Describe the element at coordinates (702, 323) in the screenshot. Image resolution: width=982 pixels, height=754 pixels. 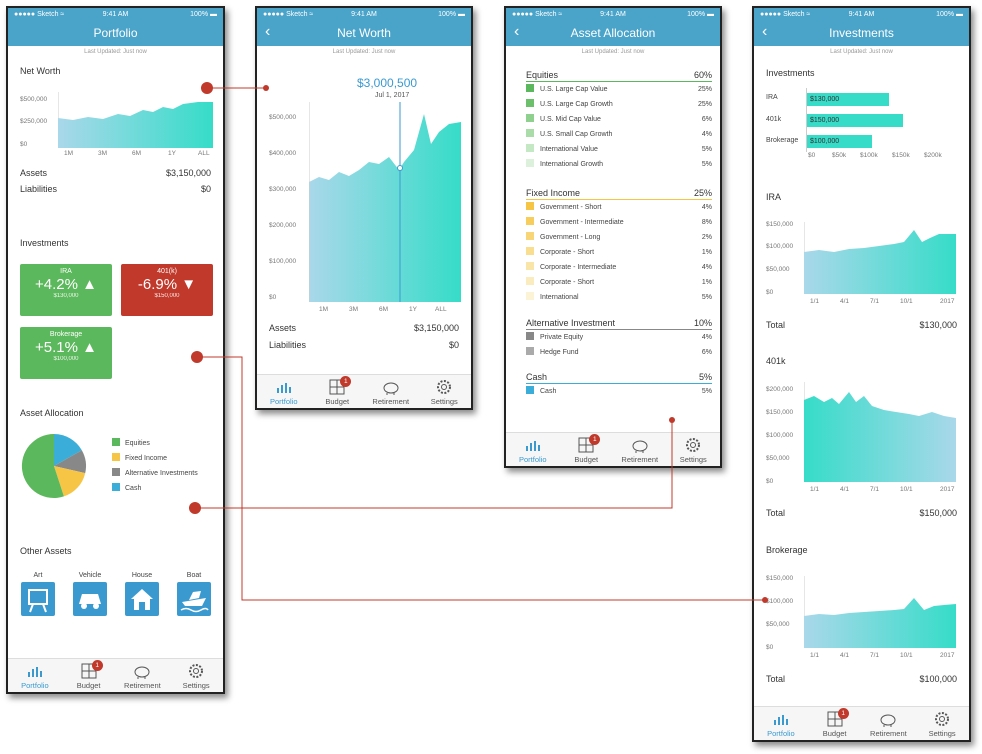
I see `group-pct: 10%` at that location.